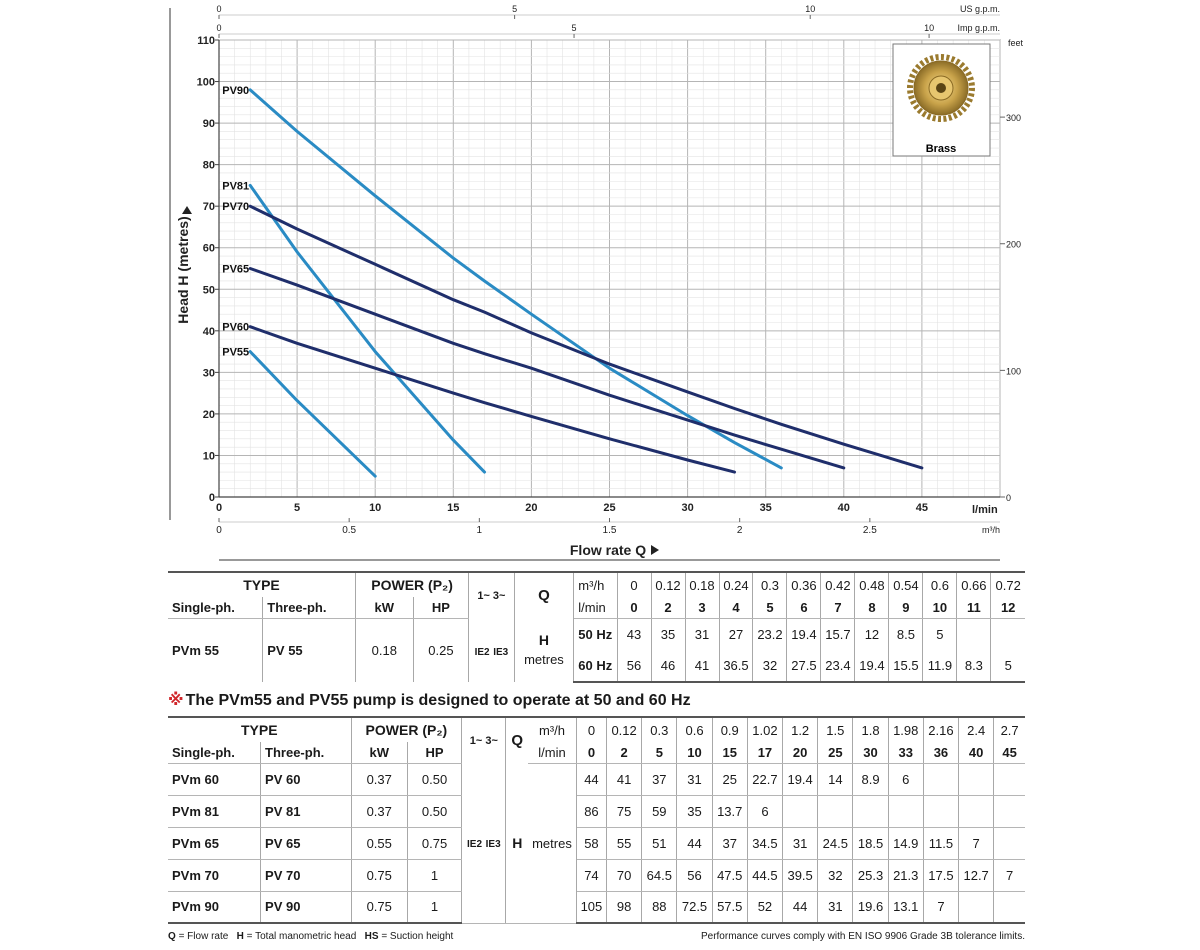  Describe the element at coordinates (976, 753) in the screenshot. I see `t2-lmin: 40` at that location.